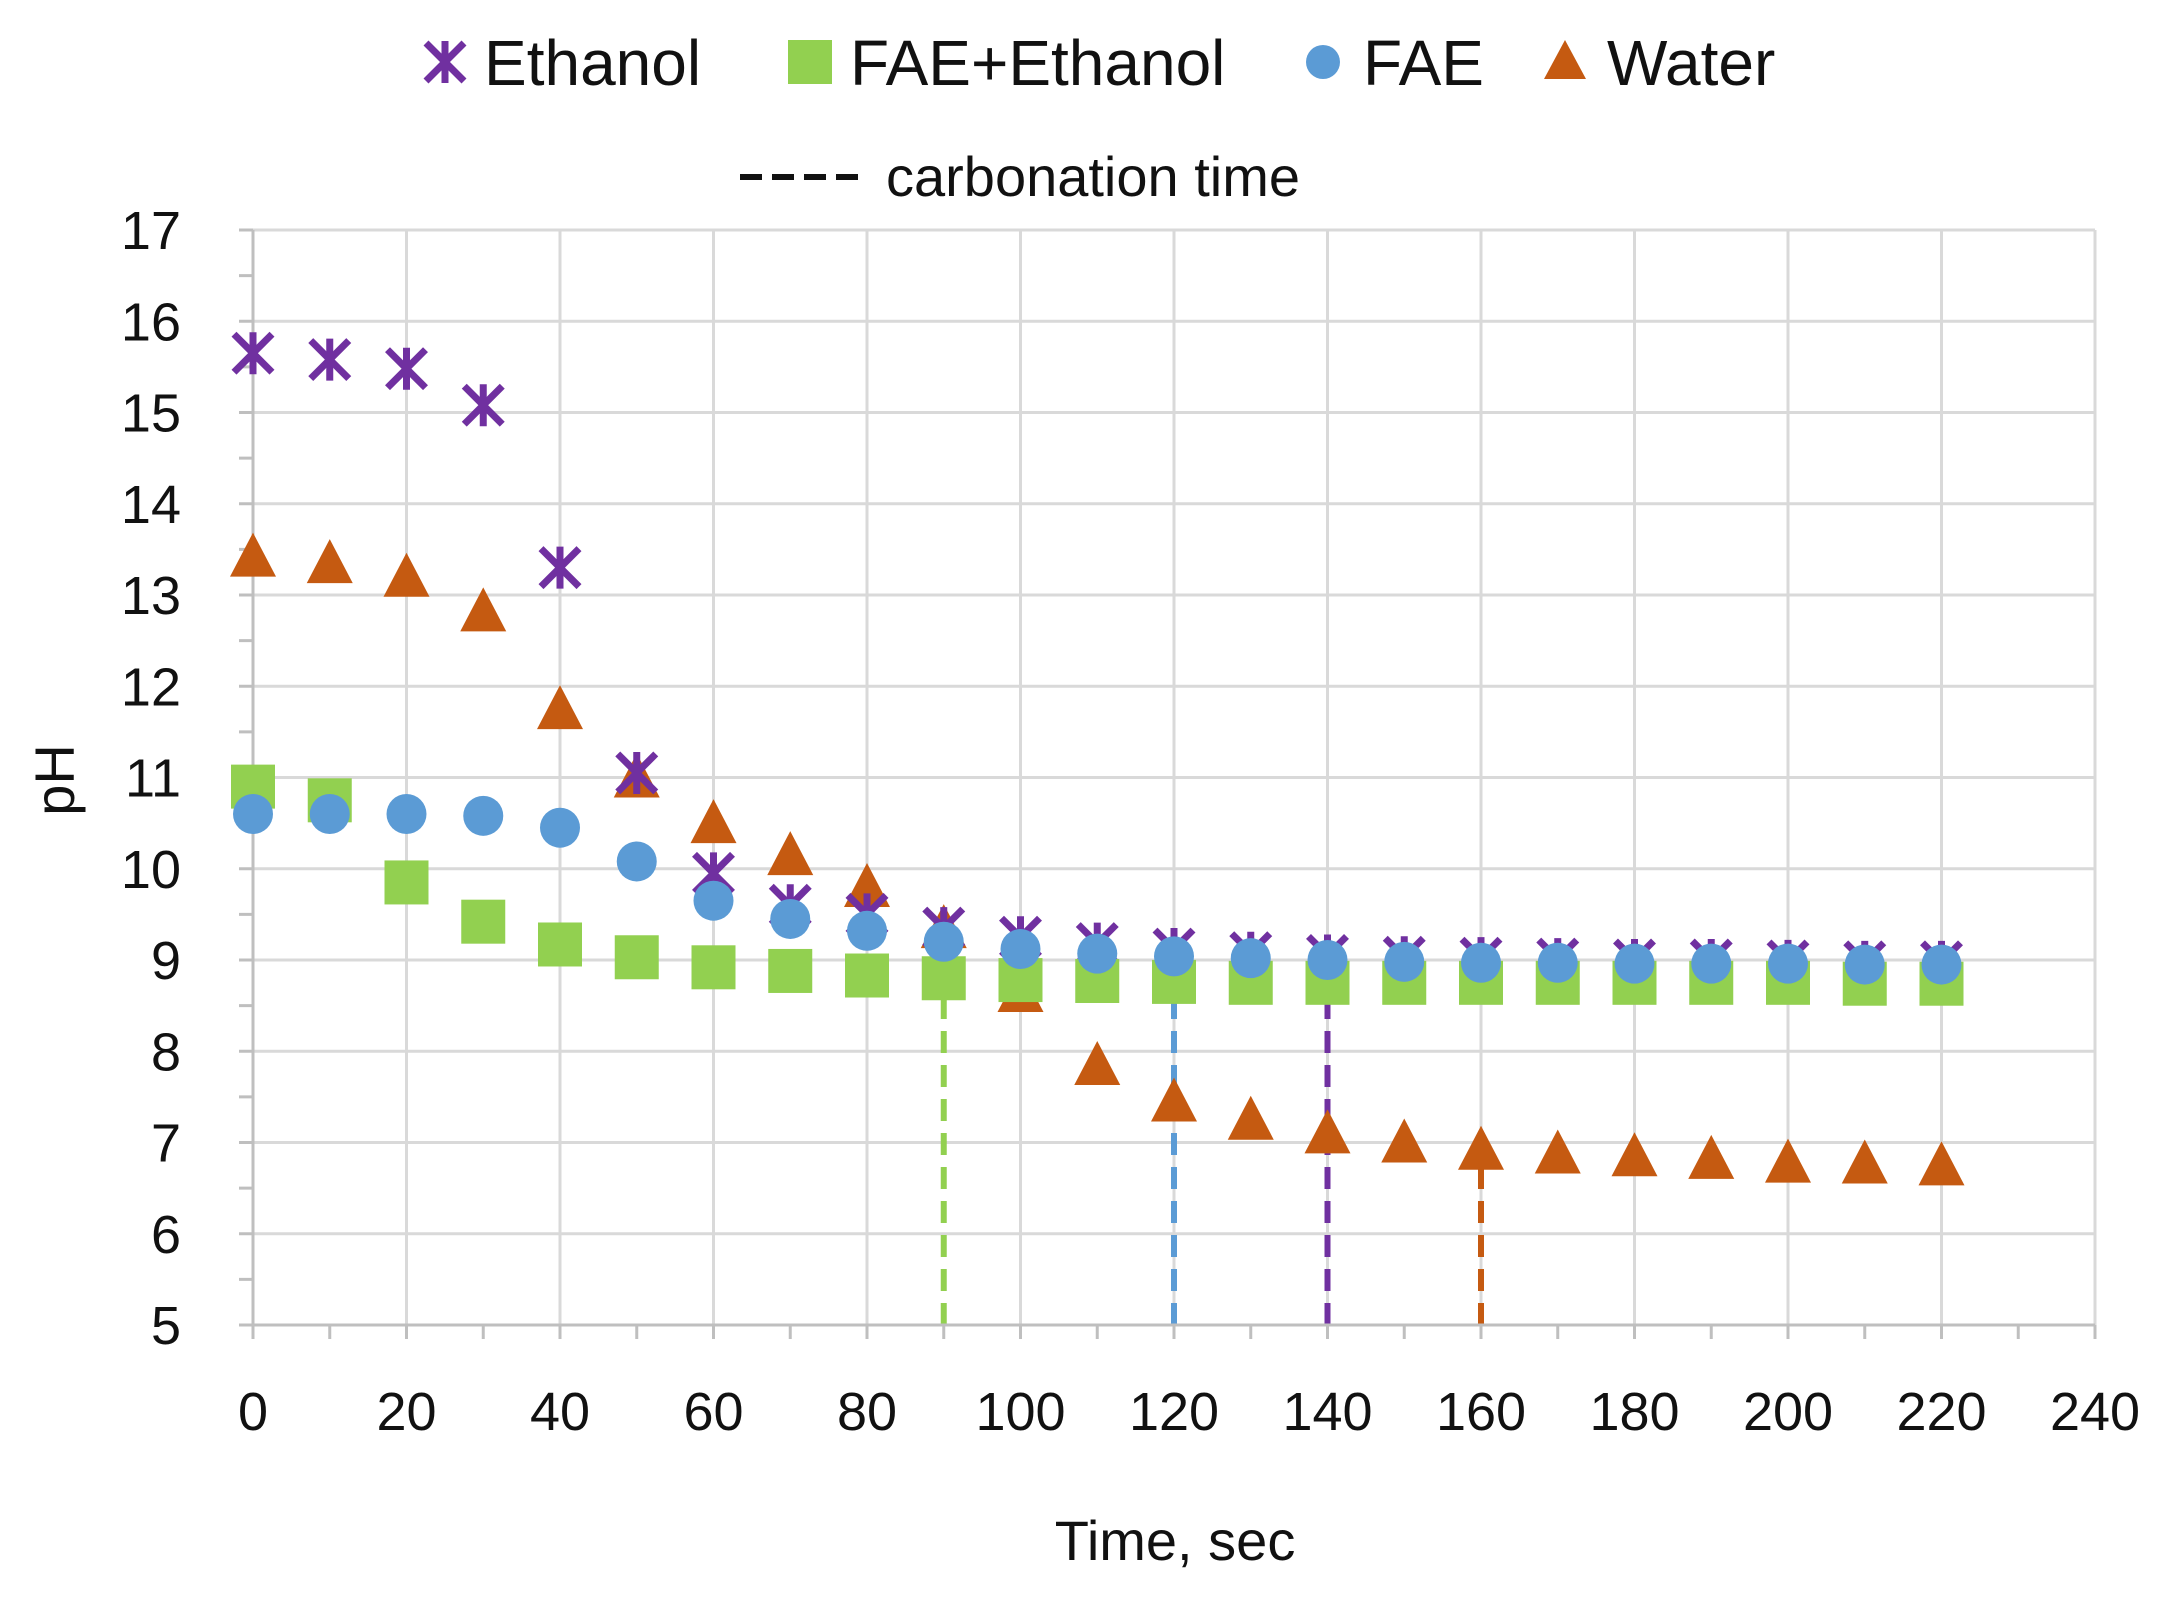 Image resolution: width=2165 pixels, height=1599 pixels. Describe the element at coordinates (1481, 1412) in the screenshot. I see `x-tick-label: 160` at that location.